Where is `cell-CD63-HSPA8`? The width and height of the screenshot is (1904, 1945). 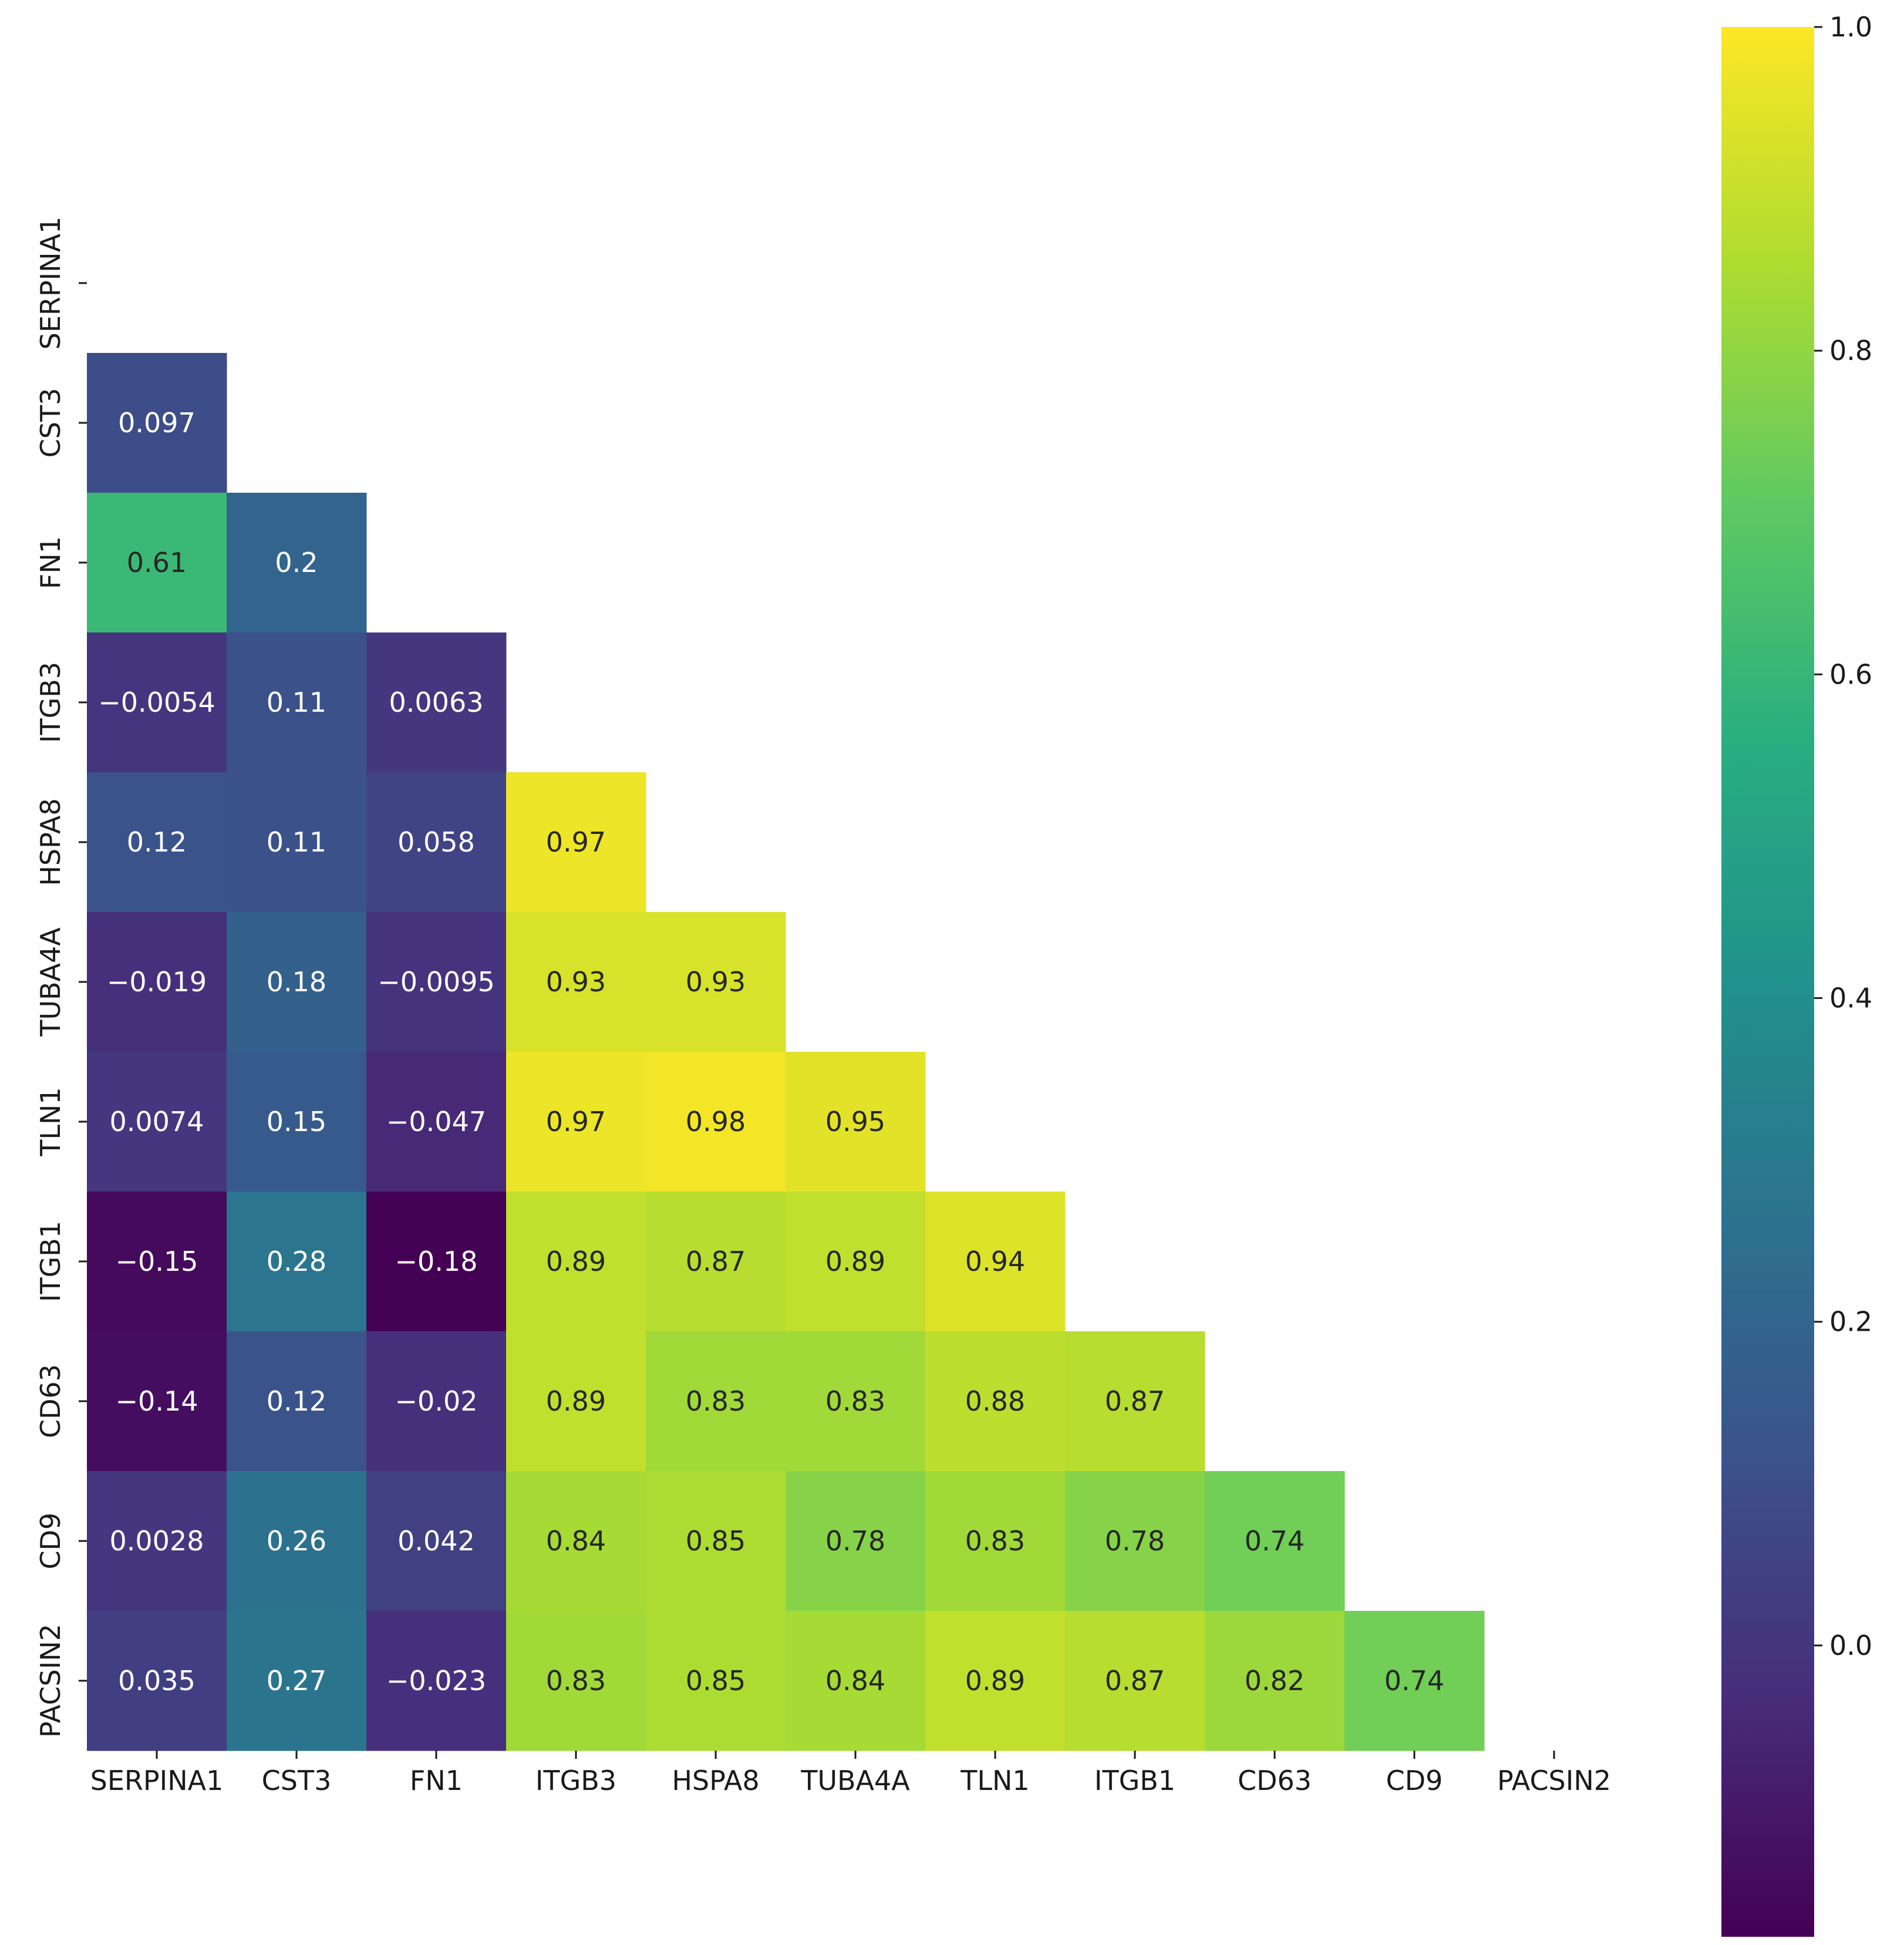 cell-CD63-HSPA8 is located at coordinates (716, 1401).